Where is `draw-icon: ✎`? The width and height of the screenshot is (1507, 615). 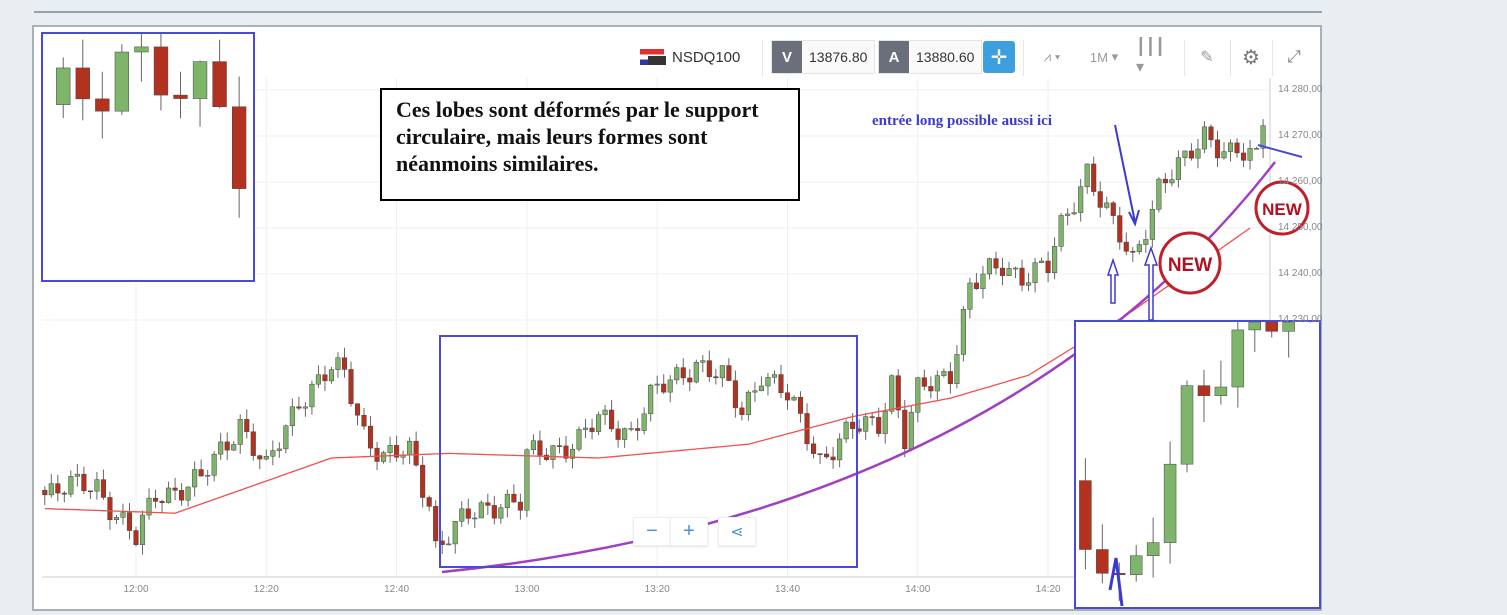 draw-icon: ✎ is located at coordinates (1207, 57).